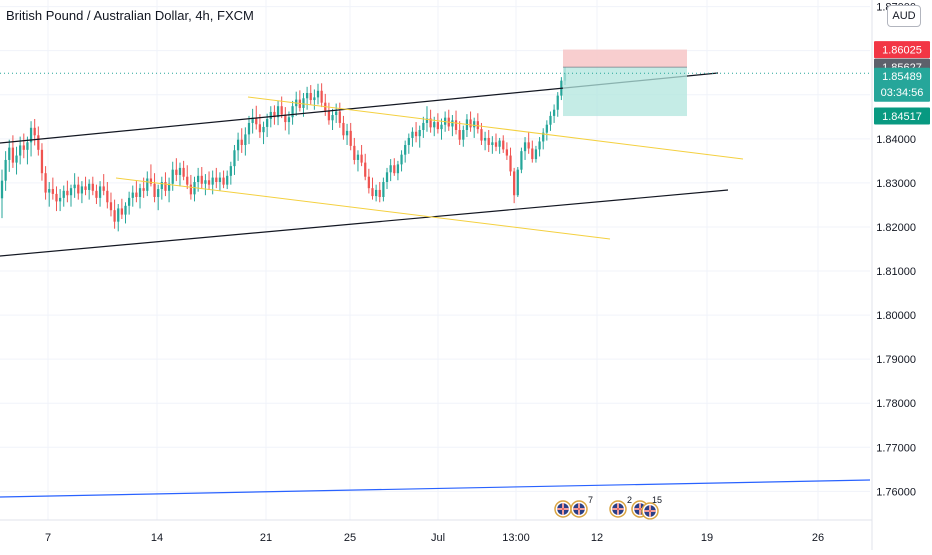 The width and height of the screenshot is (932, 555). I want to click on event-count: 2, so click(629, 500).